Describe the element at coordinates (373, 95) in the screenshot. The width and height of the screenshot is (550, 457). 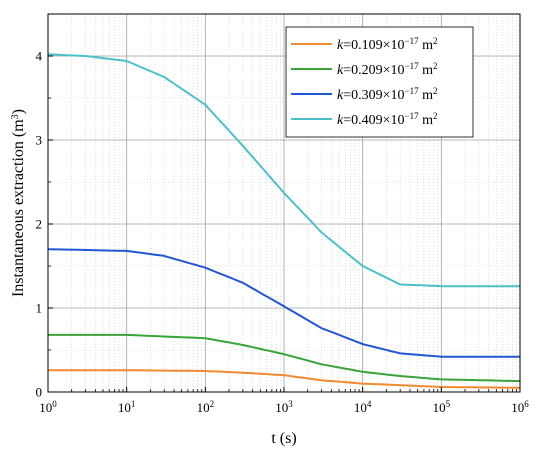
I see `legend-main: =0.309×10` at that location.